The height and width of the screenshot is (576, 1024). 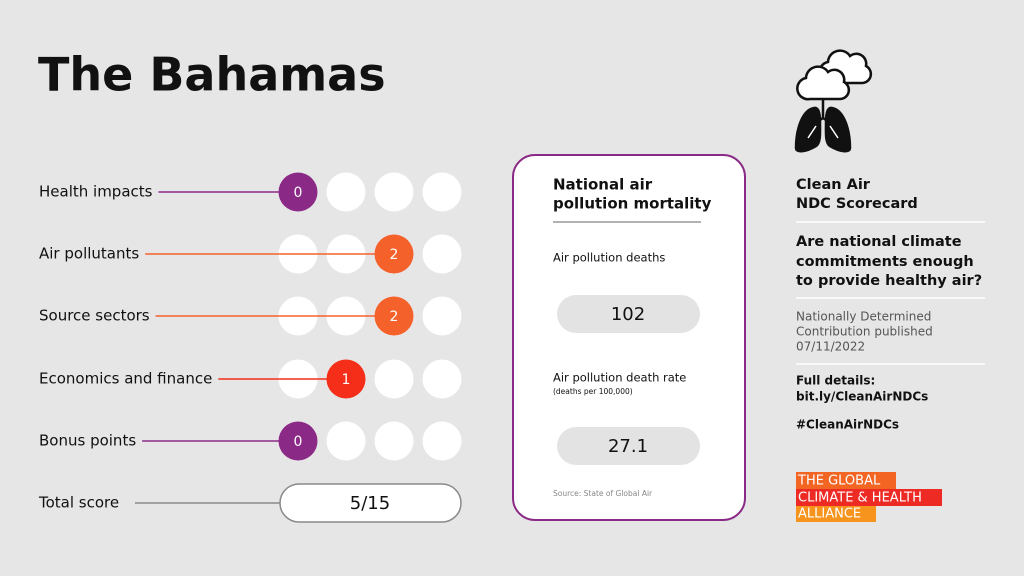 I want to click on published: 07/11/2022, so click(x=830, y=347).